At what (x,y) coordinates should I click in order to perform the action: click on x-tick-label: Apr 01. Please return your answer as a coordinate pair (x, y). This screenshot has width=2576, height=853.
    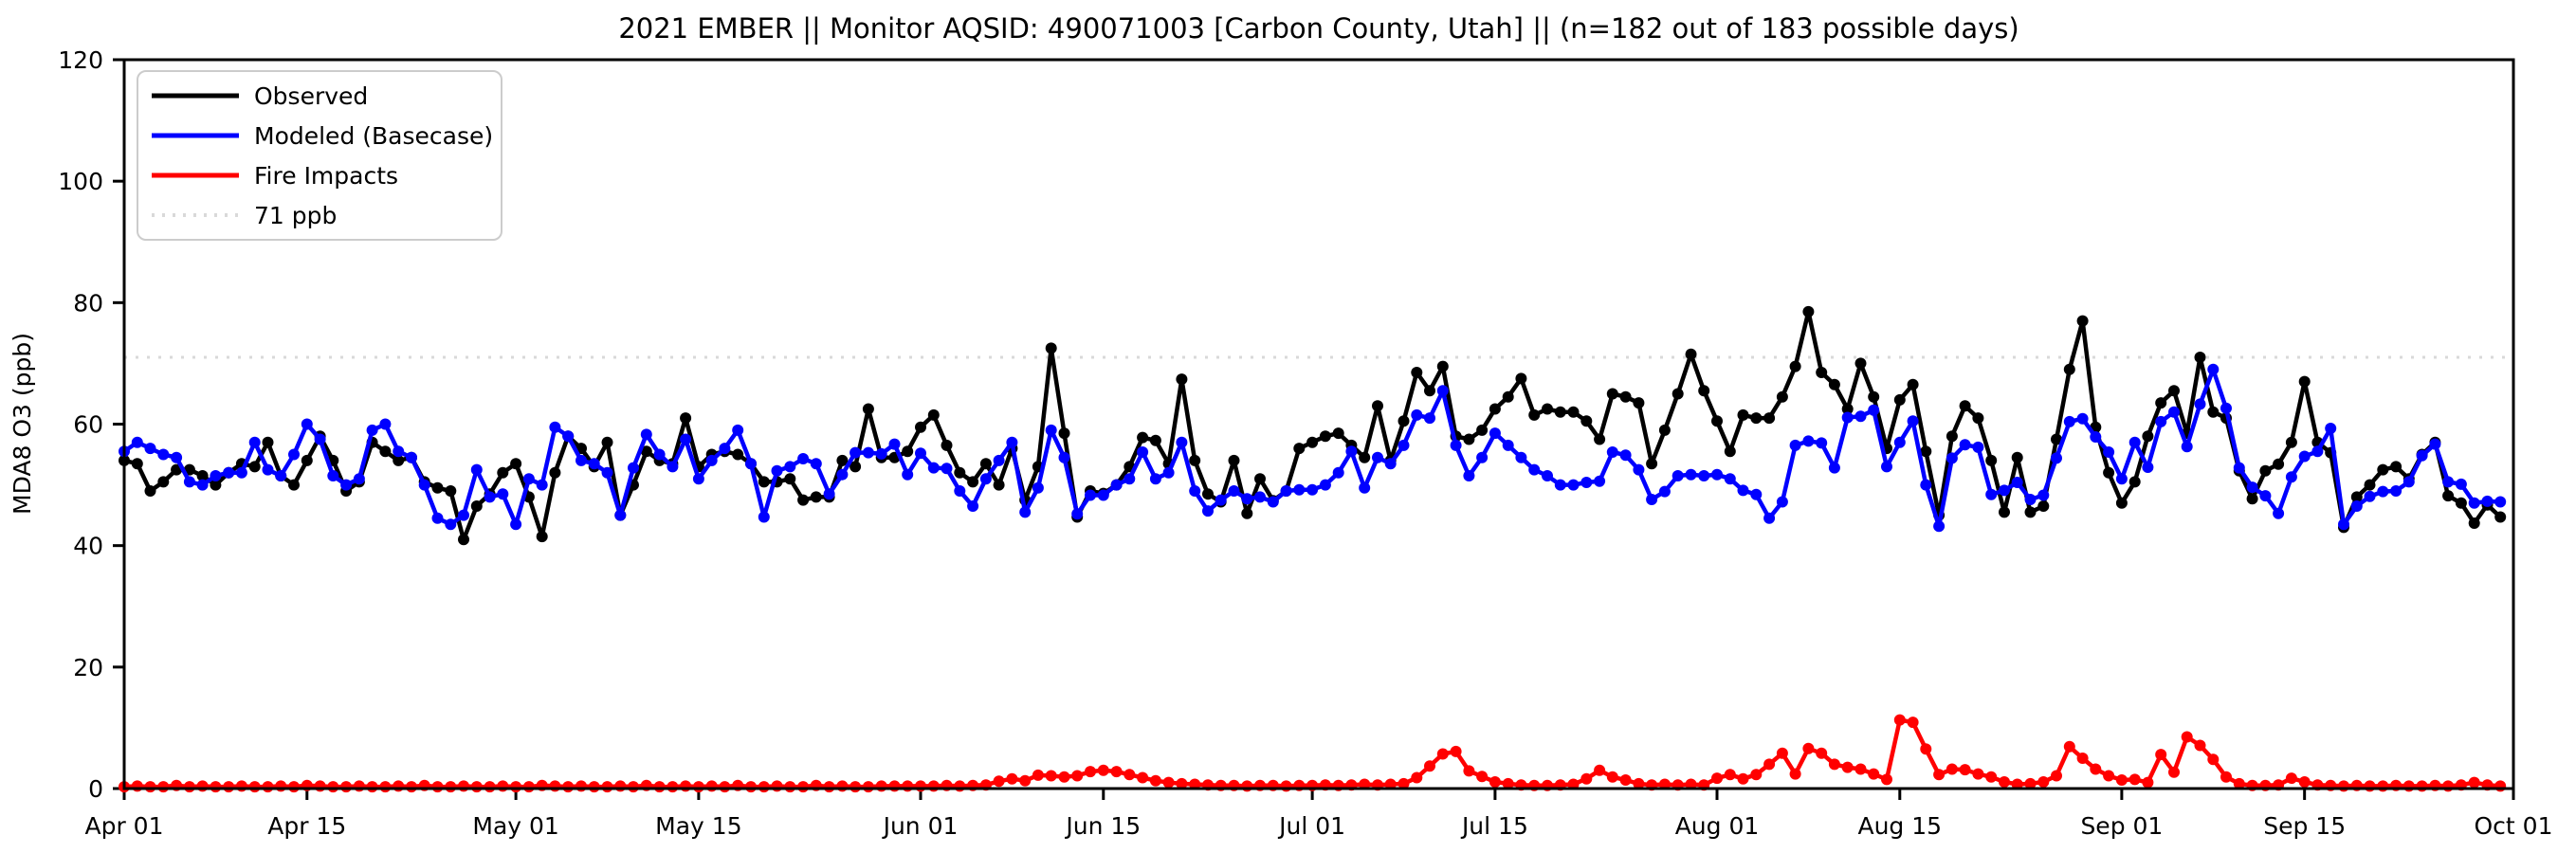
    Looking at the image, I should click on (123, 826).